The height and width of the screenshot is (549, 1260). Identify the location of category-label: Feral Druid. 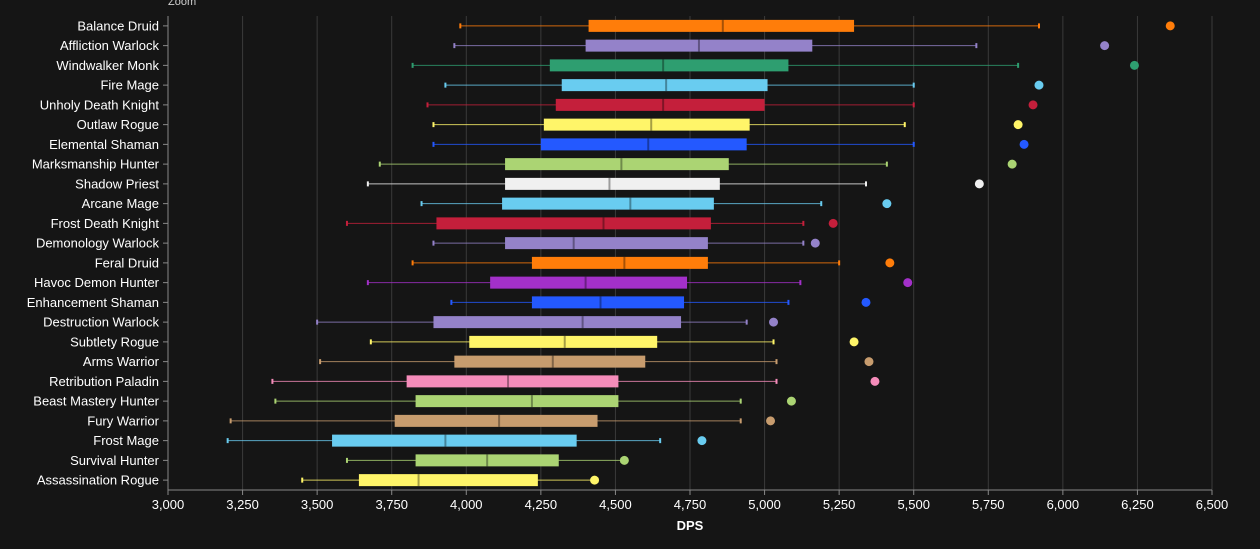
(127, 262).